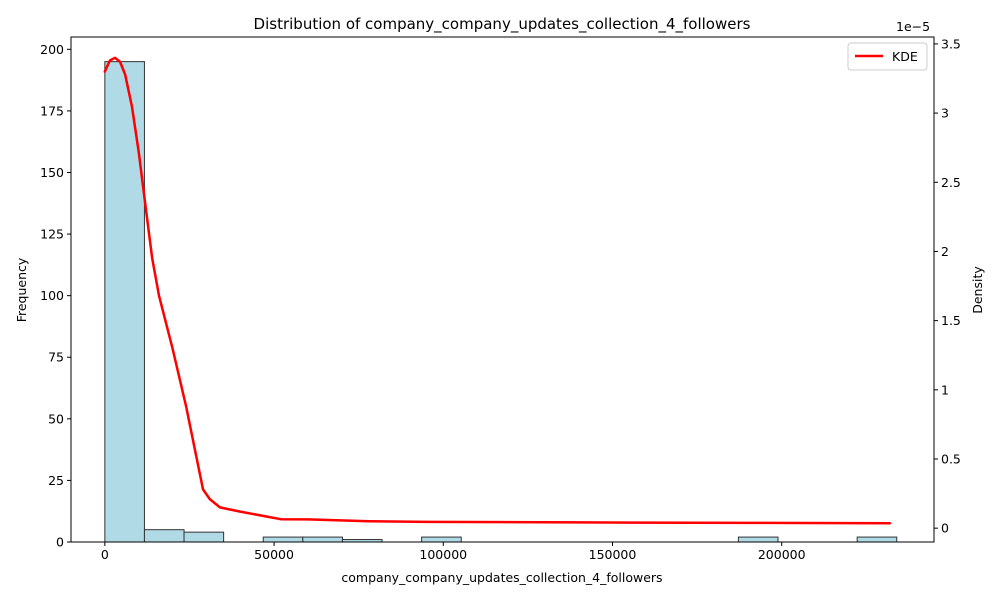  What do you see at coordinates (782, 554) in the screenshot?
I see `x-tick-label: 200000` at bounding box center [782, 554].